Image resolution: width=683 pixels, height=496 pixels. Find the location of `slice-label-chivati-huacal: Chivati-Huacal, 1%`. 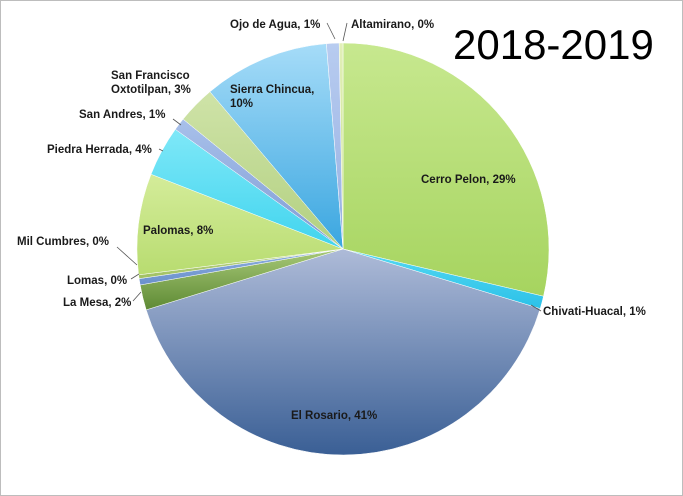

slice-label-chivati-huacal: Chivati-Huacal, 1% is located at coordinates (594, 312).